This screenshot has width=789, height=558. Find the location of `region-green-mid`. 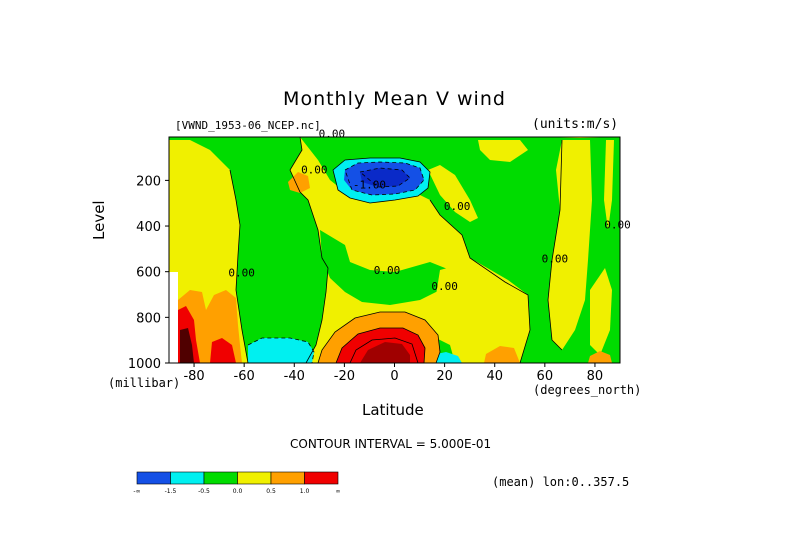

region-green-mid is located at coordinates (385, 267).